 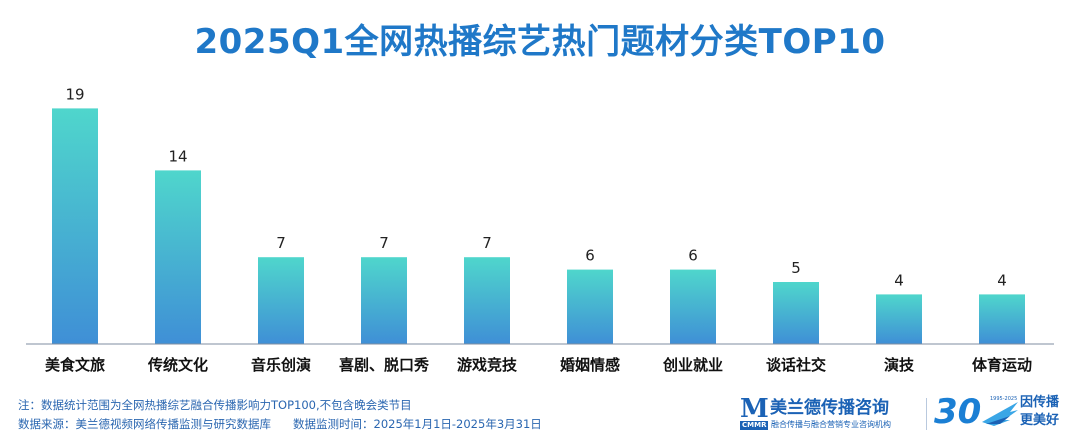 I want to click on badge-years: 1995-2025, so click(x=1004, y=399).